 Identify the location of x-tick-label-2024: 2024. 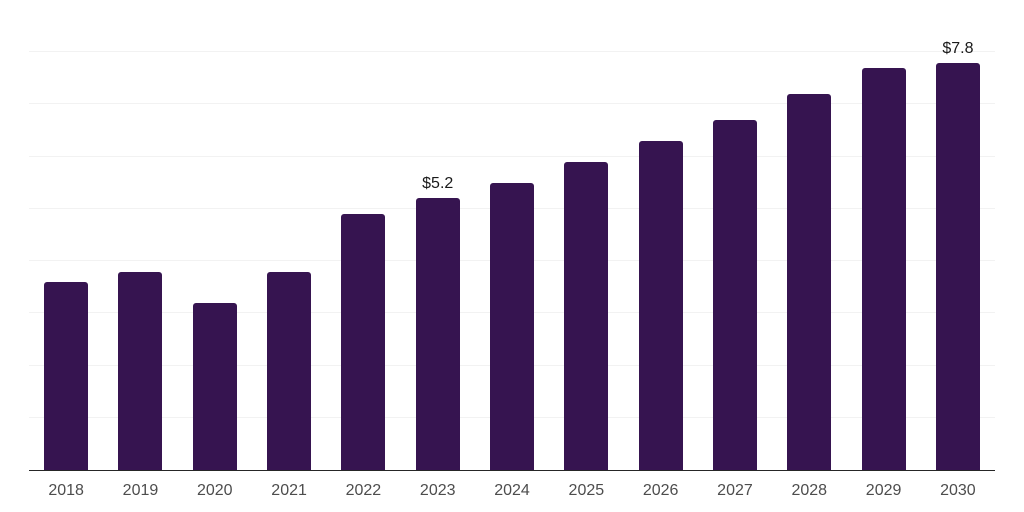
(512, 490).